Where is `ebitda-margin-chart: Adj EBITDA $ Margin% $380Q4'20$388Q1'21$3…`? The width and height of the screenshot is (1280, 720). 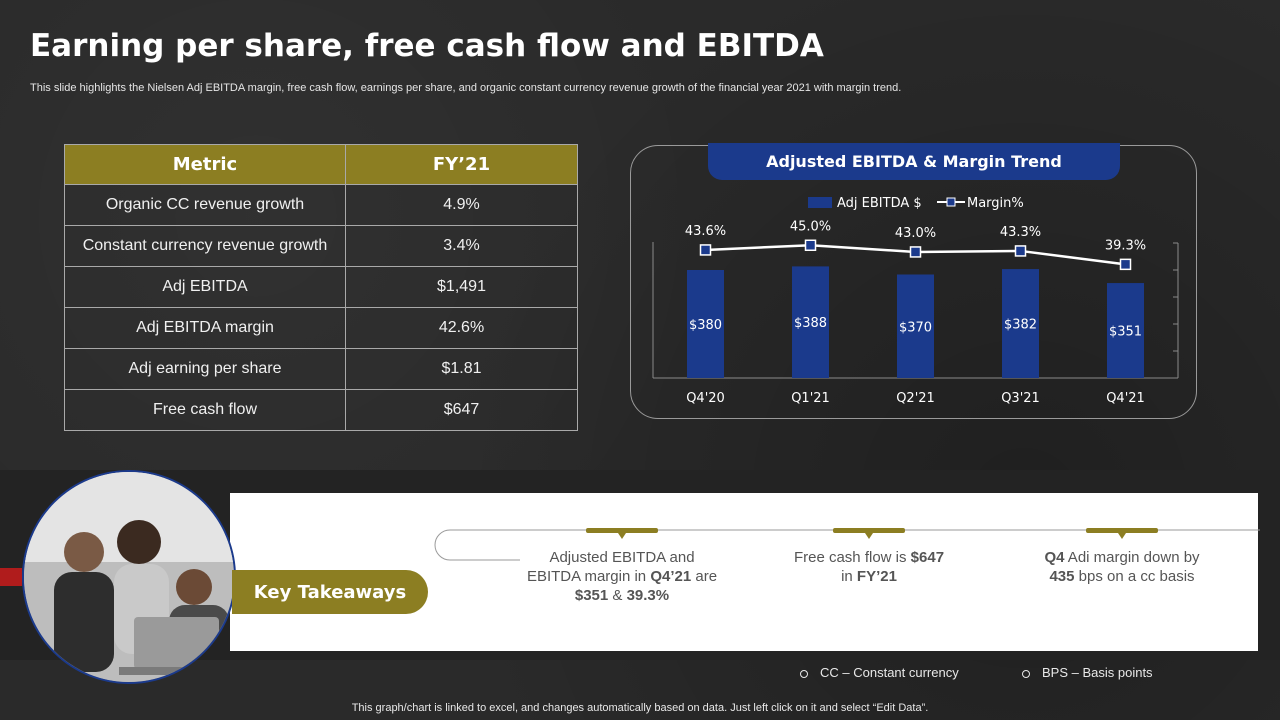 ebitda-margin-chart: Adj EBITDA $ Margin% $380Q4'20$388Q1'21$3… is located at coordinates (915, 301).